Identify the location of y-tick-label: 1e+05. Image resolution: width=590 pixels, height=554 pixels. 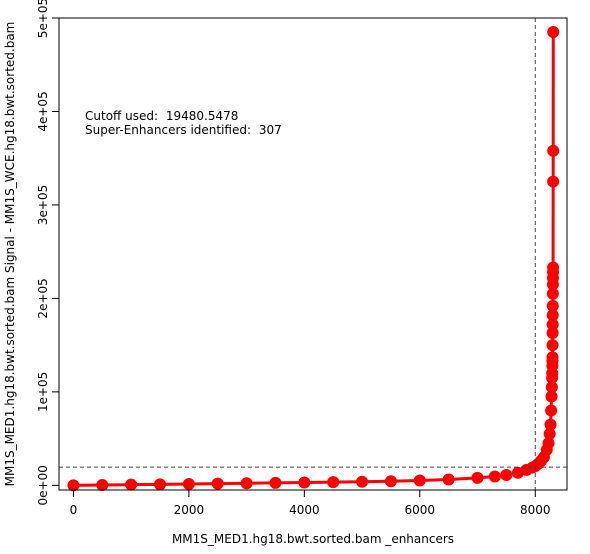
(43, 392).